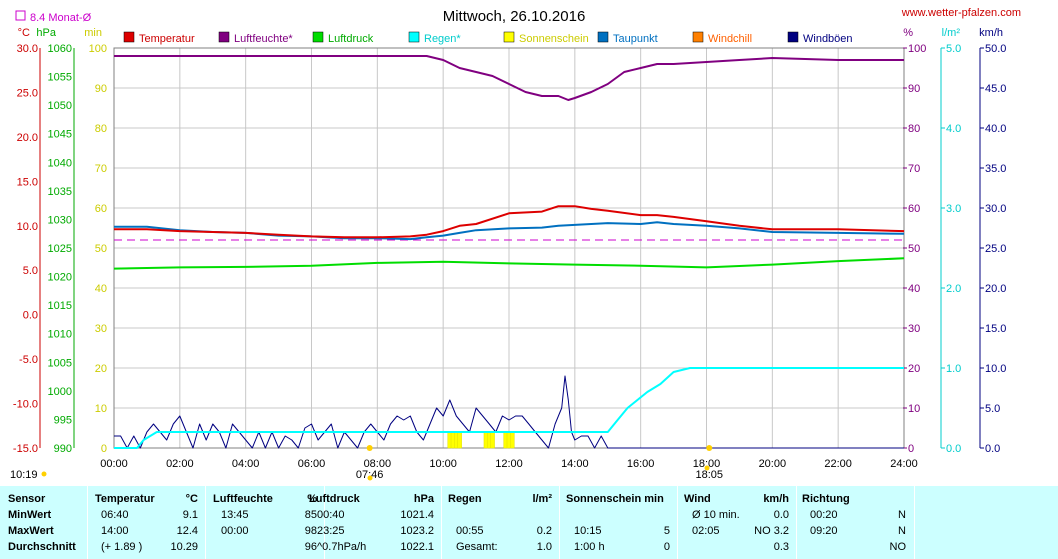  Describe the element at coordinates (42, 547) in the screenshot. I see `table-row-label: Durchschnitt` at that location.